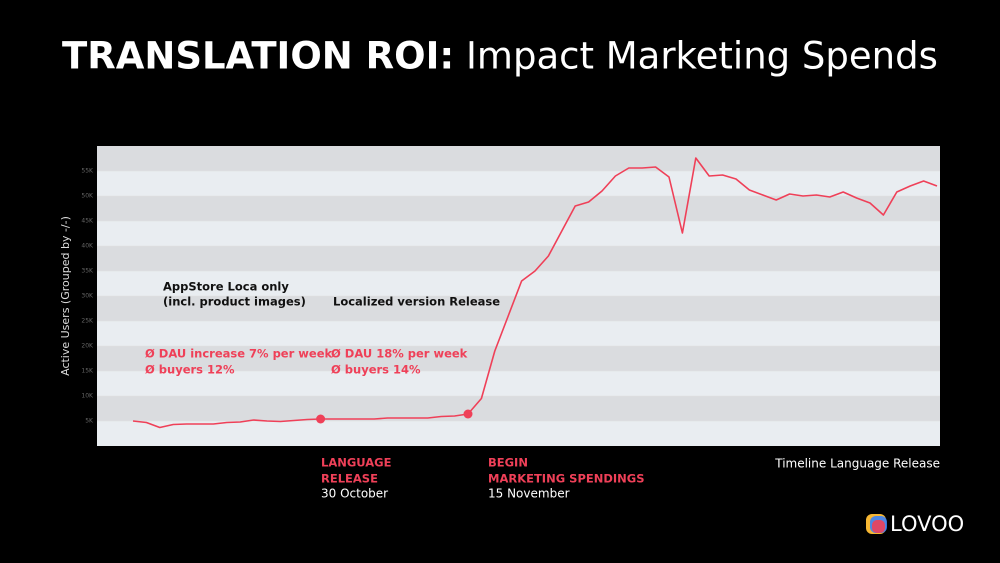 This screenshot has width=1000, height=563. Describe the element at coordinates (65, 296) in the screenshot. I see `y-axis-label: Active Users (Grouped by -/-)` at that location.